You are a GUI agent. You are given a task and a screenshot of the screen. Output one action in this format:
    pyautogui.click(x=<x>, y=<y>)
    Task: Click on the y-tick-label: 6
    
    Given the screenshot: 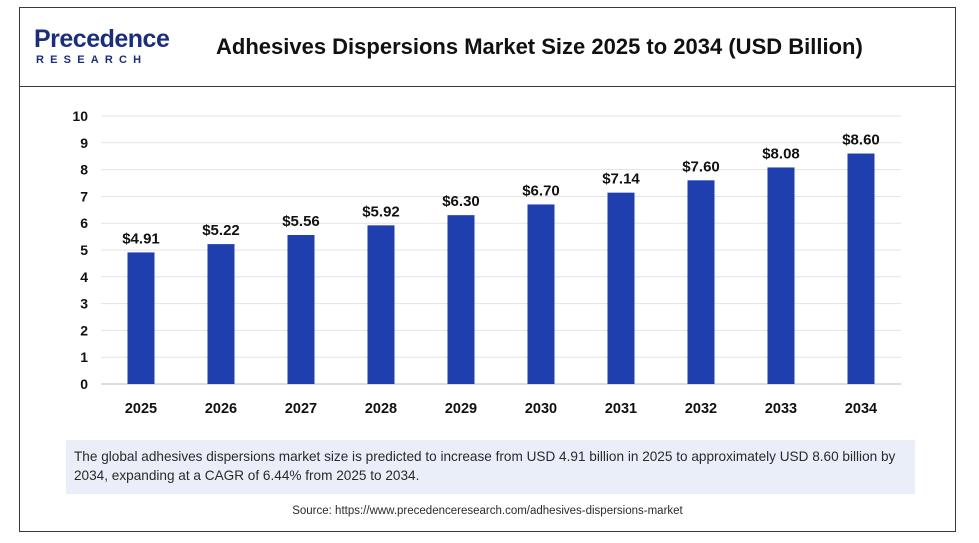 What is the action you would take?
    pyautogui.click(x=84, y=223)
    